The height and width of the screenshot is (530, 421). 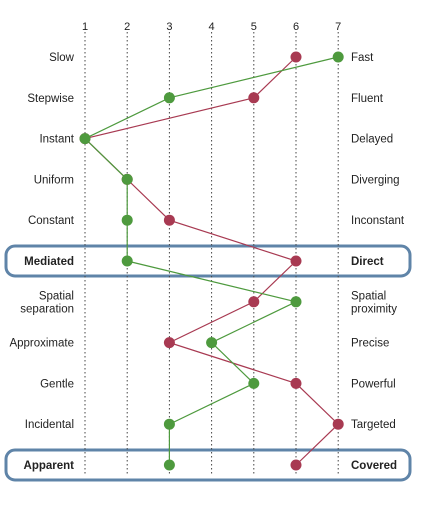 What do you see at coordinates (49, 262) in the screenshot?
I see `row-label-left: Mediated` at bounding box center [49, 262].